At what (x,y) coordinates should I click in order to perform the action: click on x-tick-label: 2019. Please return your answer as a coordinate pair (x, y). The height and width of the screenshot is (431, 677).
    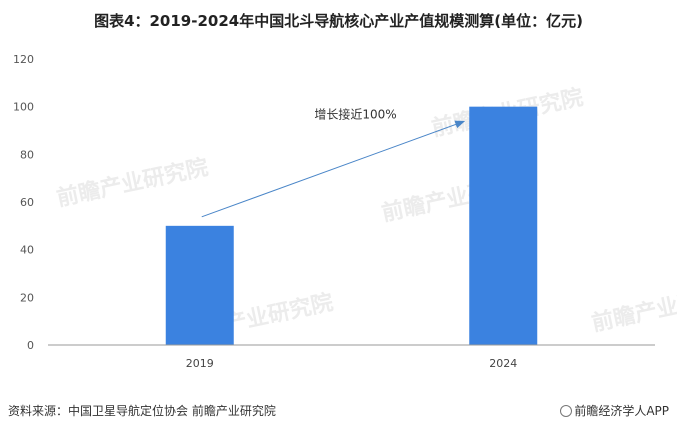
    Looking at the image, I should click on (200, 363).